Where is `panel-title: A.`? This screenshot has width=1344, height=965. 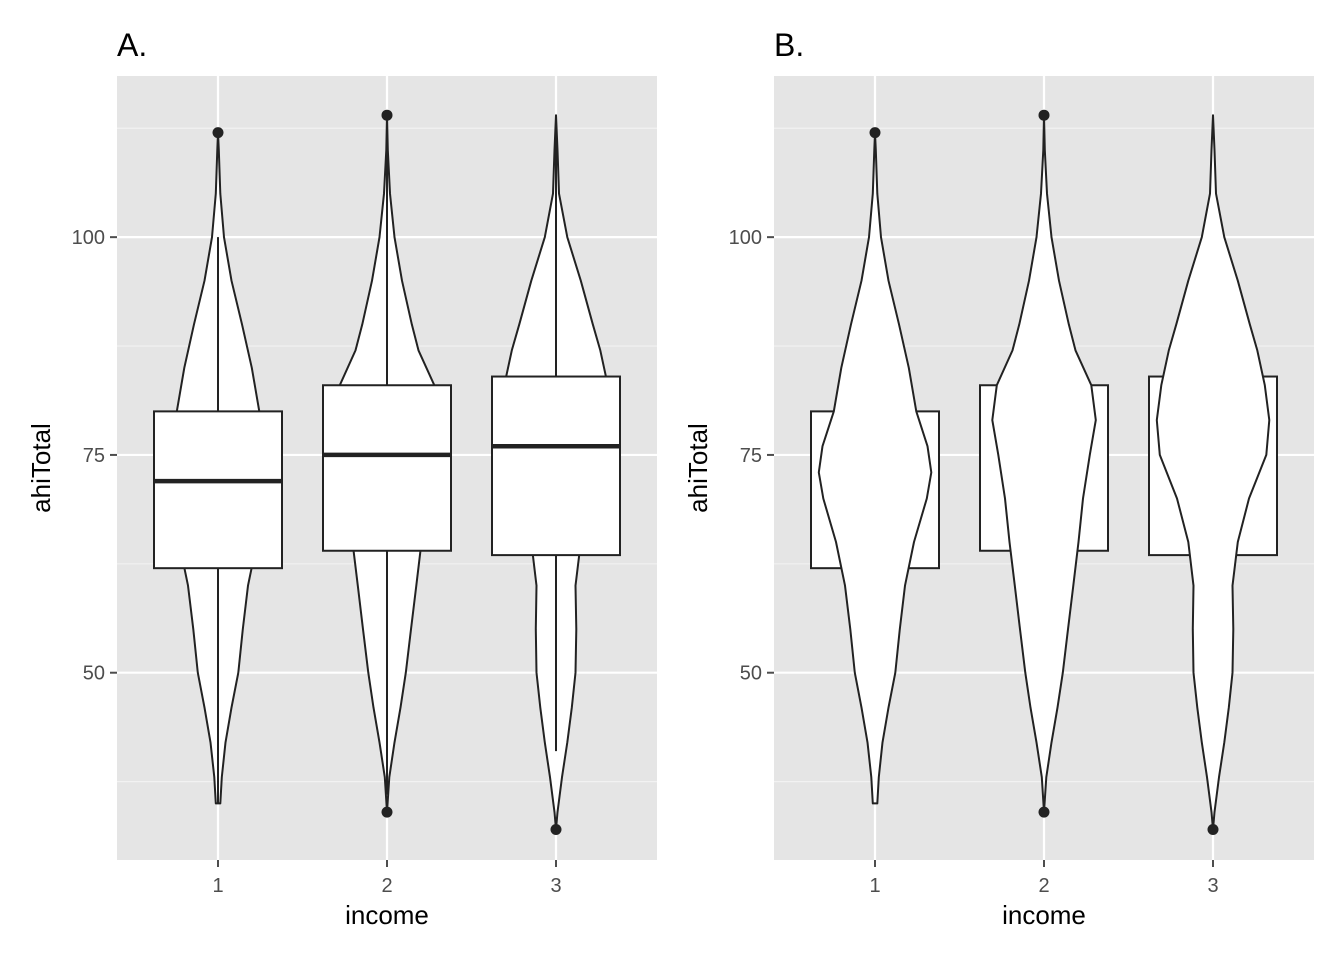
panel-title: A. is located at coordinates (132, 45).